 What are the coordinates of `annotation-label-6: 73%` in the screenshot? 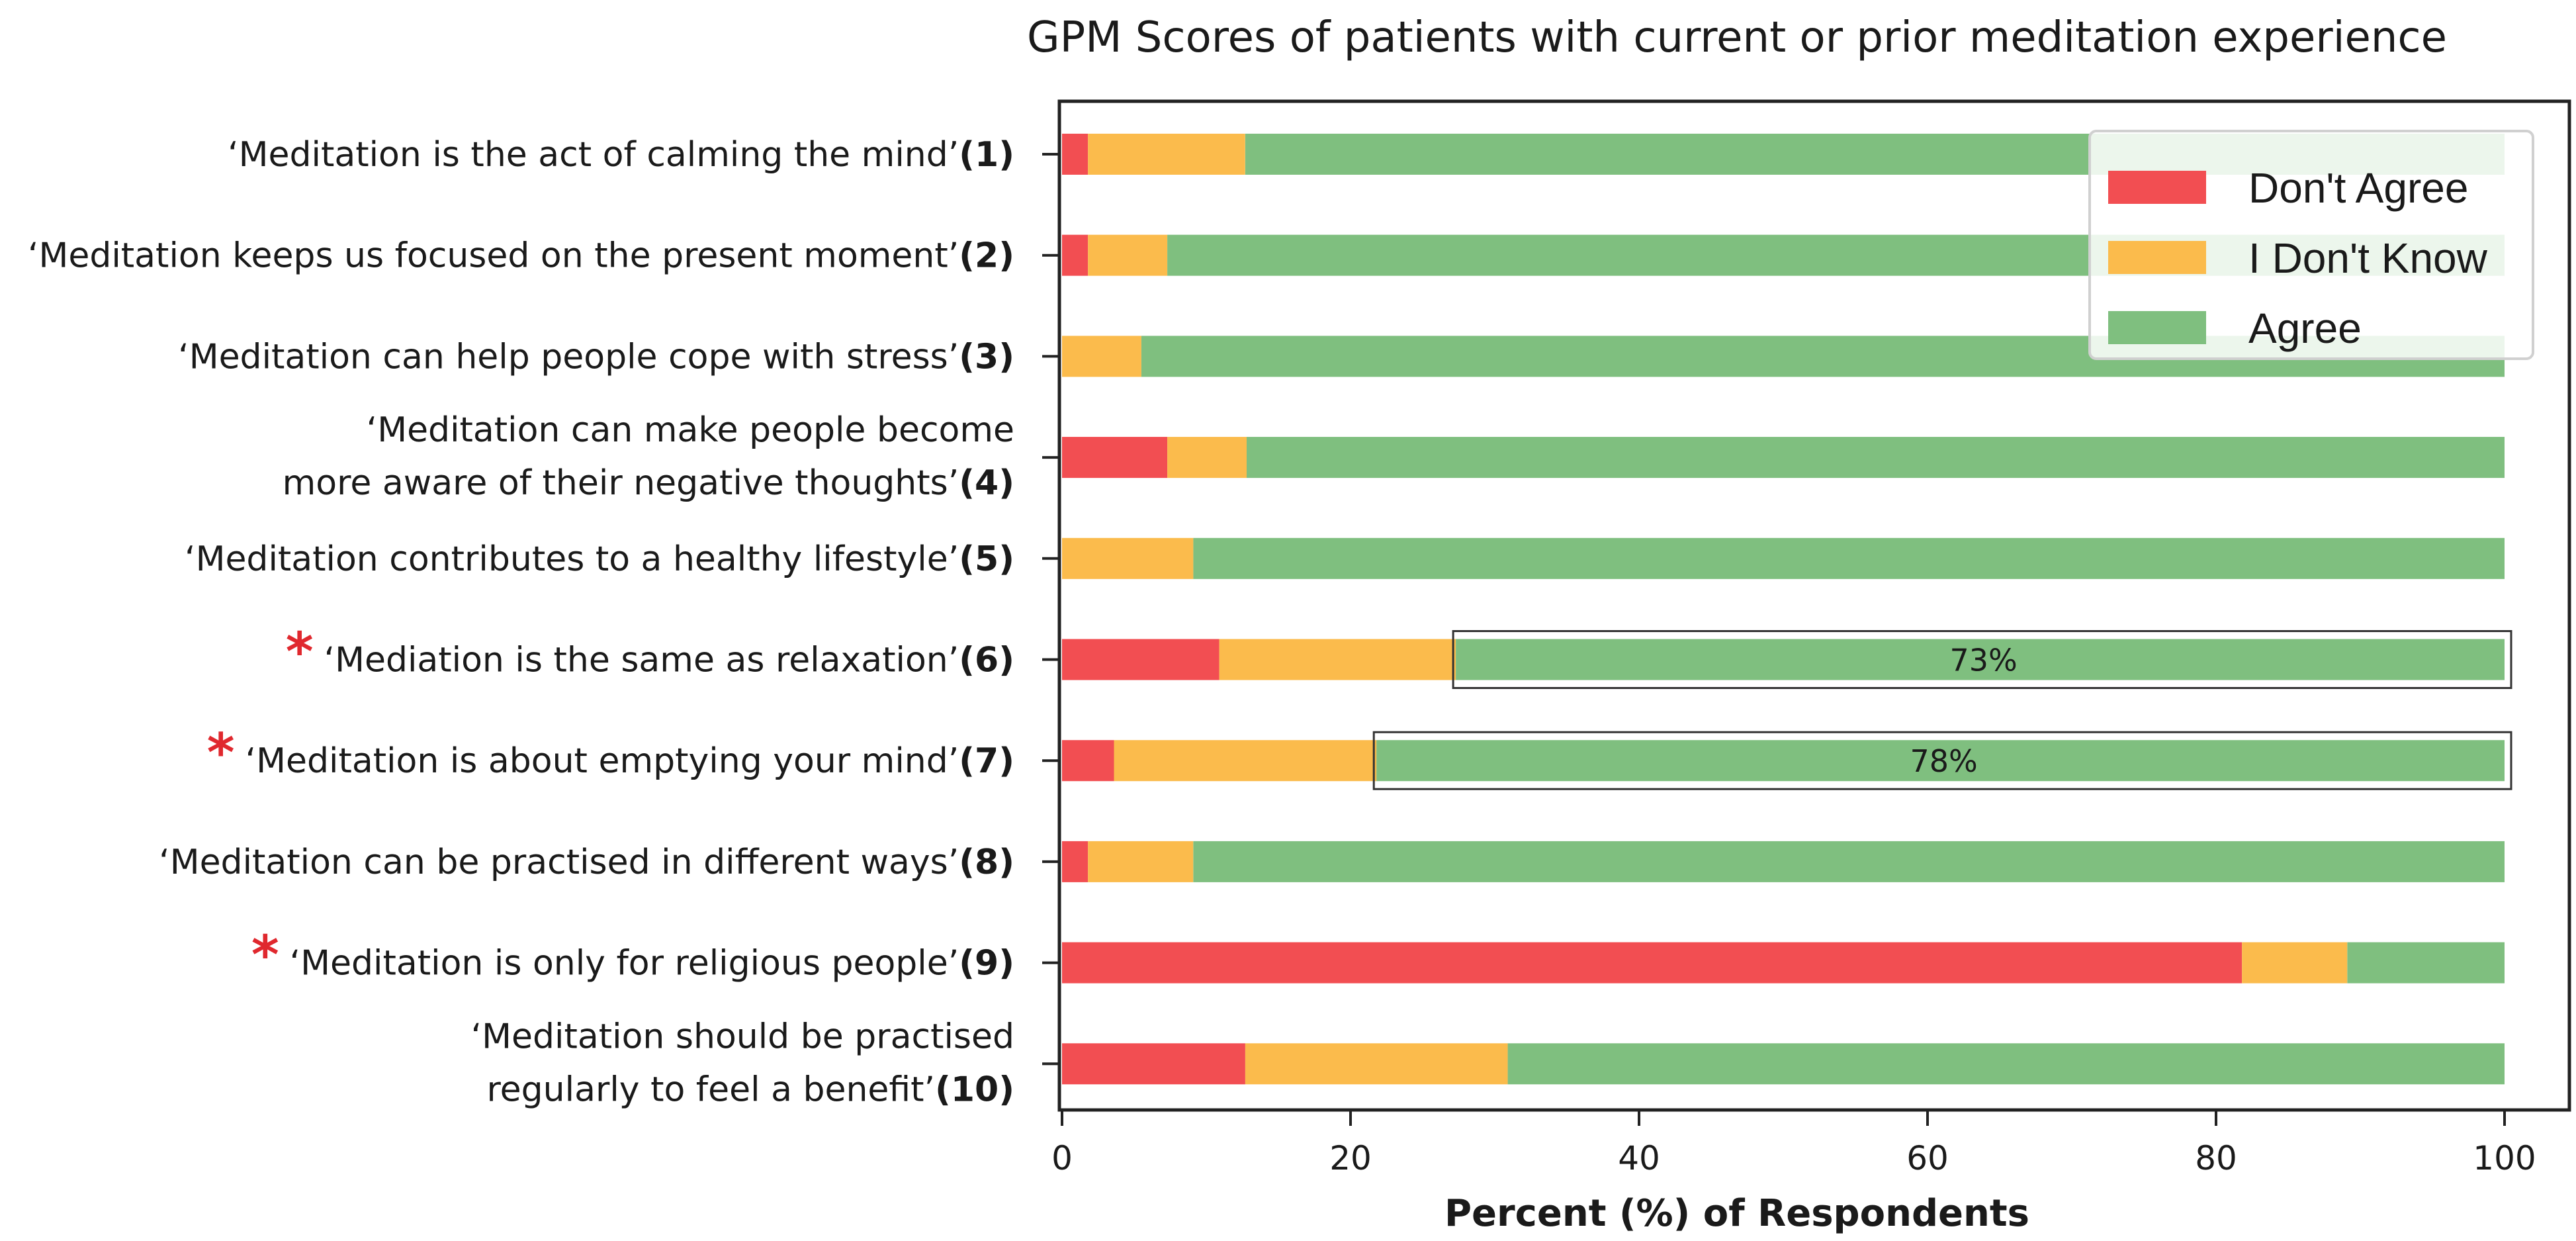 It's located at (1983, 661).